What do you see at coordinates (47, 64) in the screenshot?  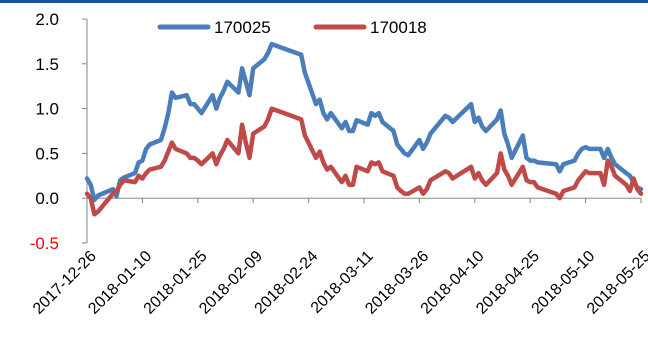 I see `y-tick-label: 1.5` at bounding box center [47, 64].